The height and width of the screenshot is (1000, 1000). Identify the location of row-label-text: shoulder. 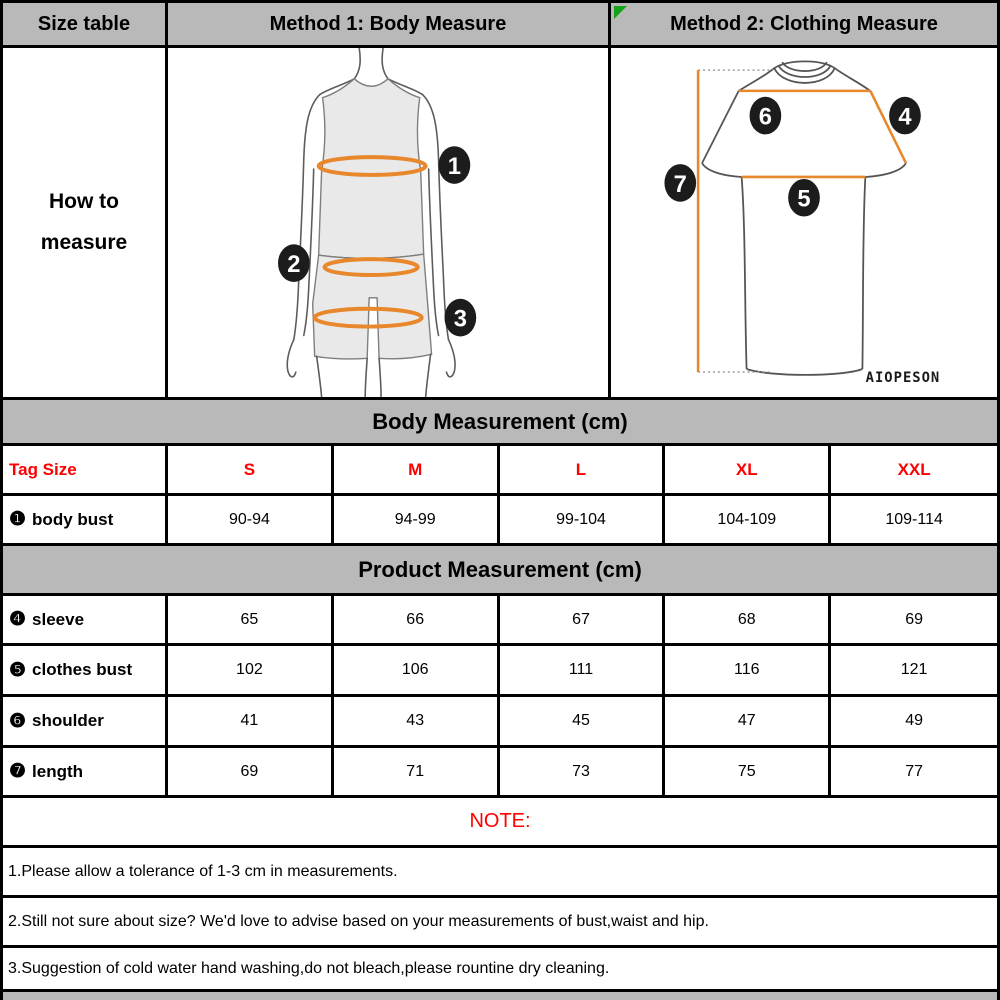
(68, 720).